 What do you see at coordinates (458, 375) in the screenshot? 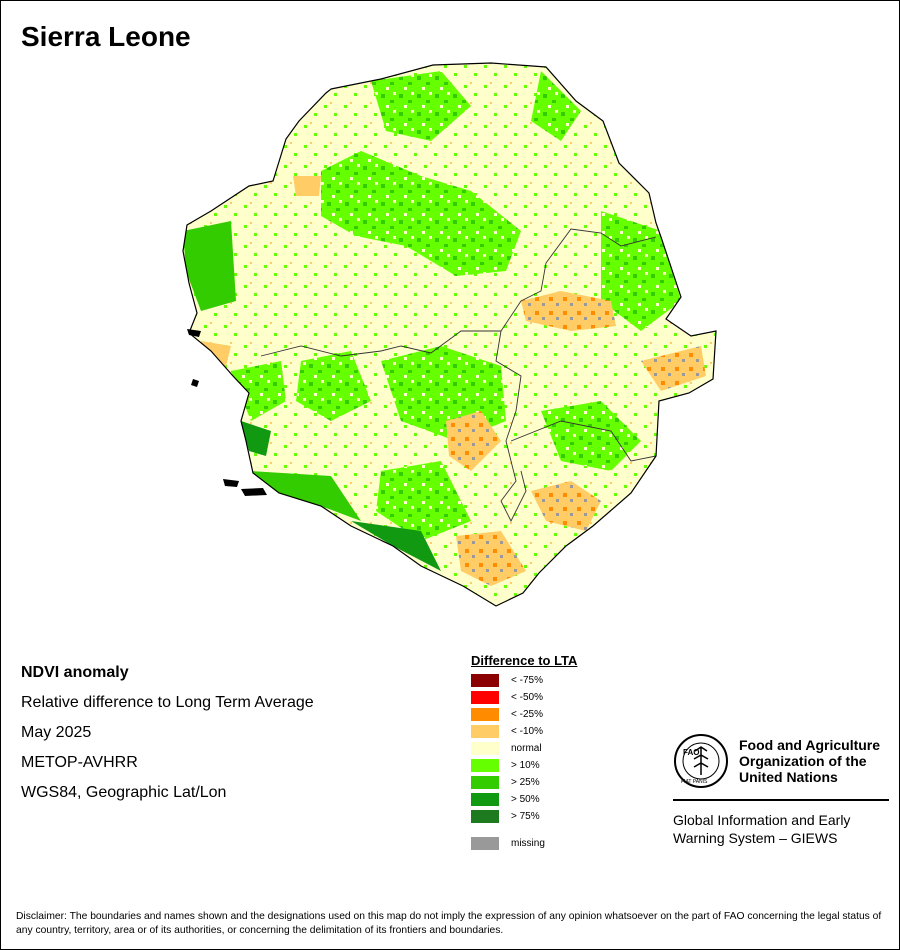
I see `province-boundaries` at bounding box center [458, 375].